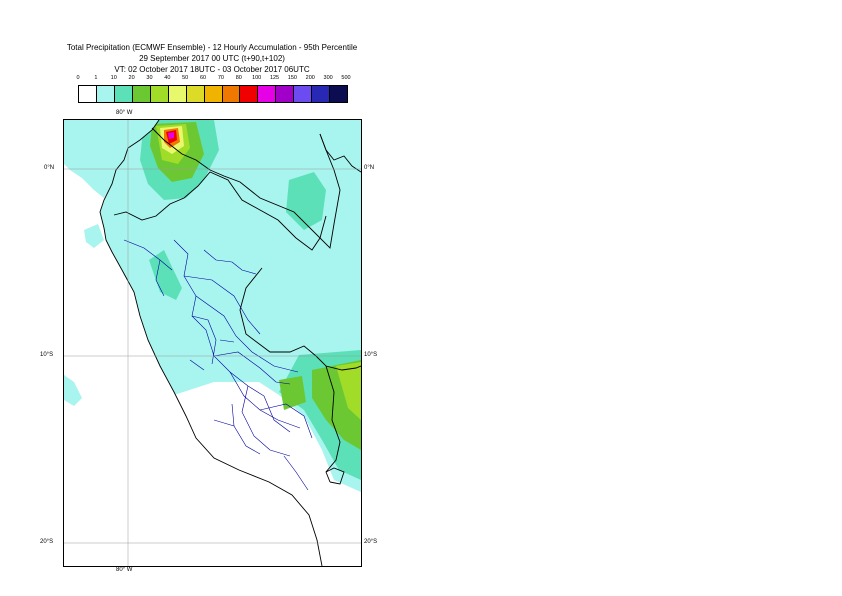 This screenshot has height=596, width=842. I want to click on lat-label-right-0: 0°N, so click(369, 168).